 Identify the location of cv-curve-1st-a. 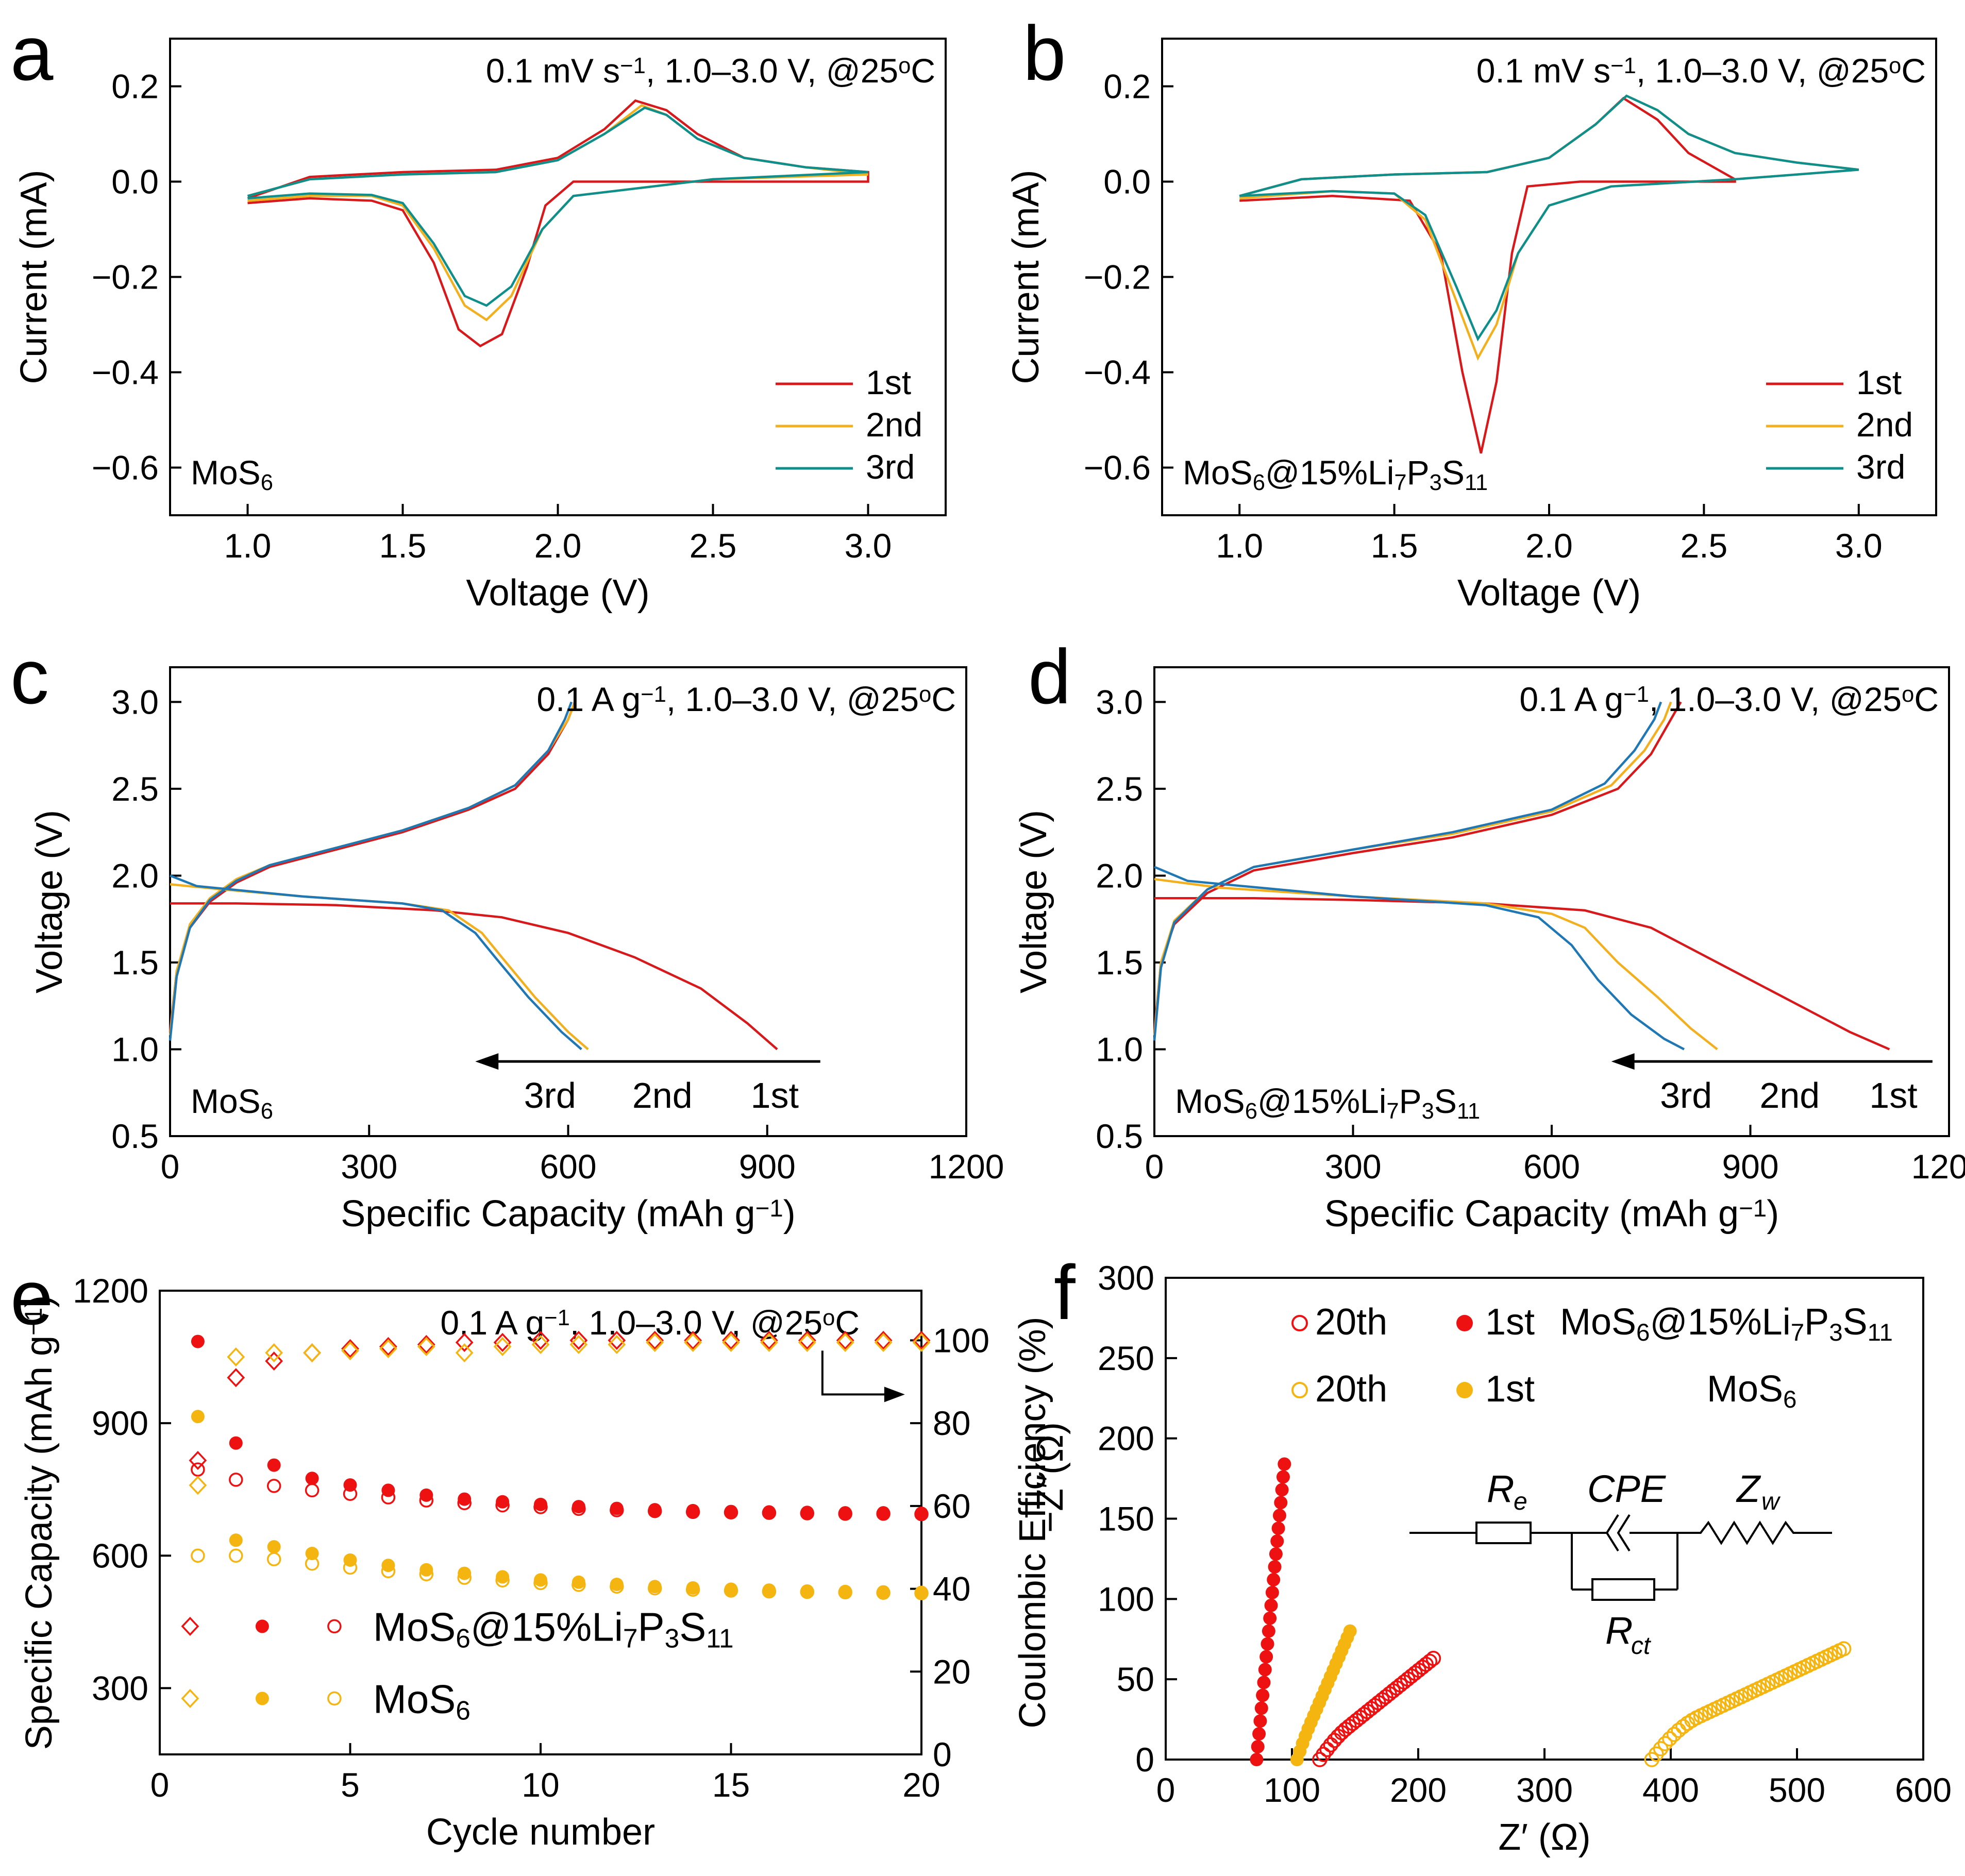
(558, 223).